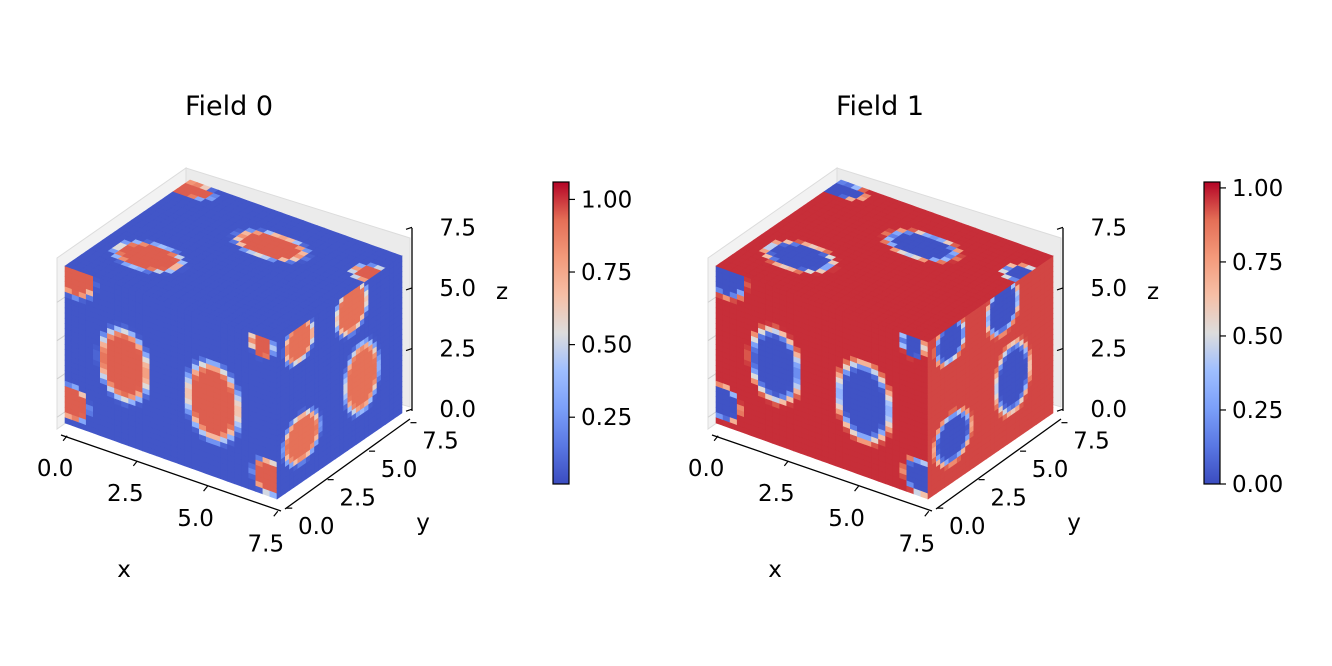 The image size is (1332, 666). Describe the element at coordinates (606, 200) in the screenshot. I see `colorbar-tick-label: 1.00` at that location.